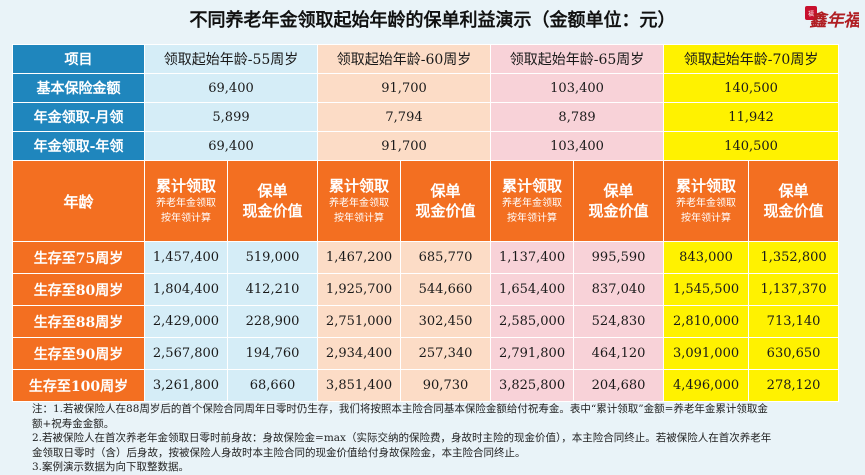  What do you see at coordinates (272, 353) in the screenshot?
I see `cash-value: 194,760` at bounding box center [272, 353].